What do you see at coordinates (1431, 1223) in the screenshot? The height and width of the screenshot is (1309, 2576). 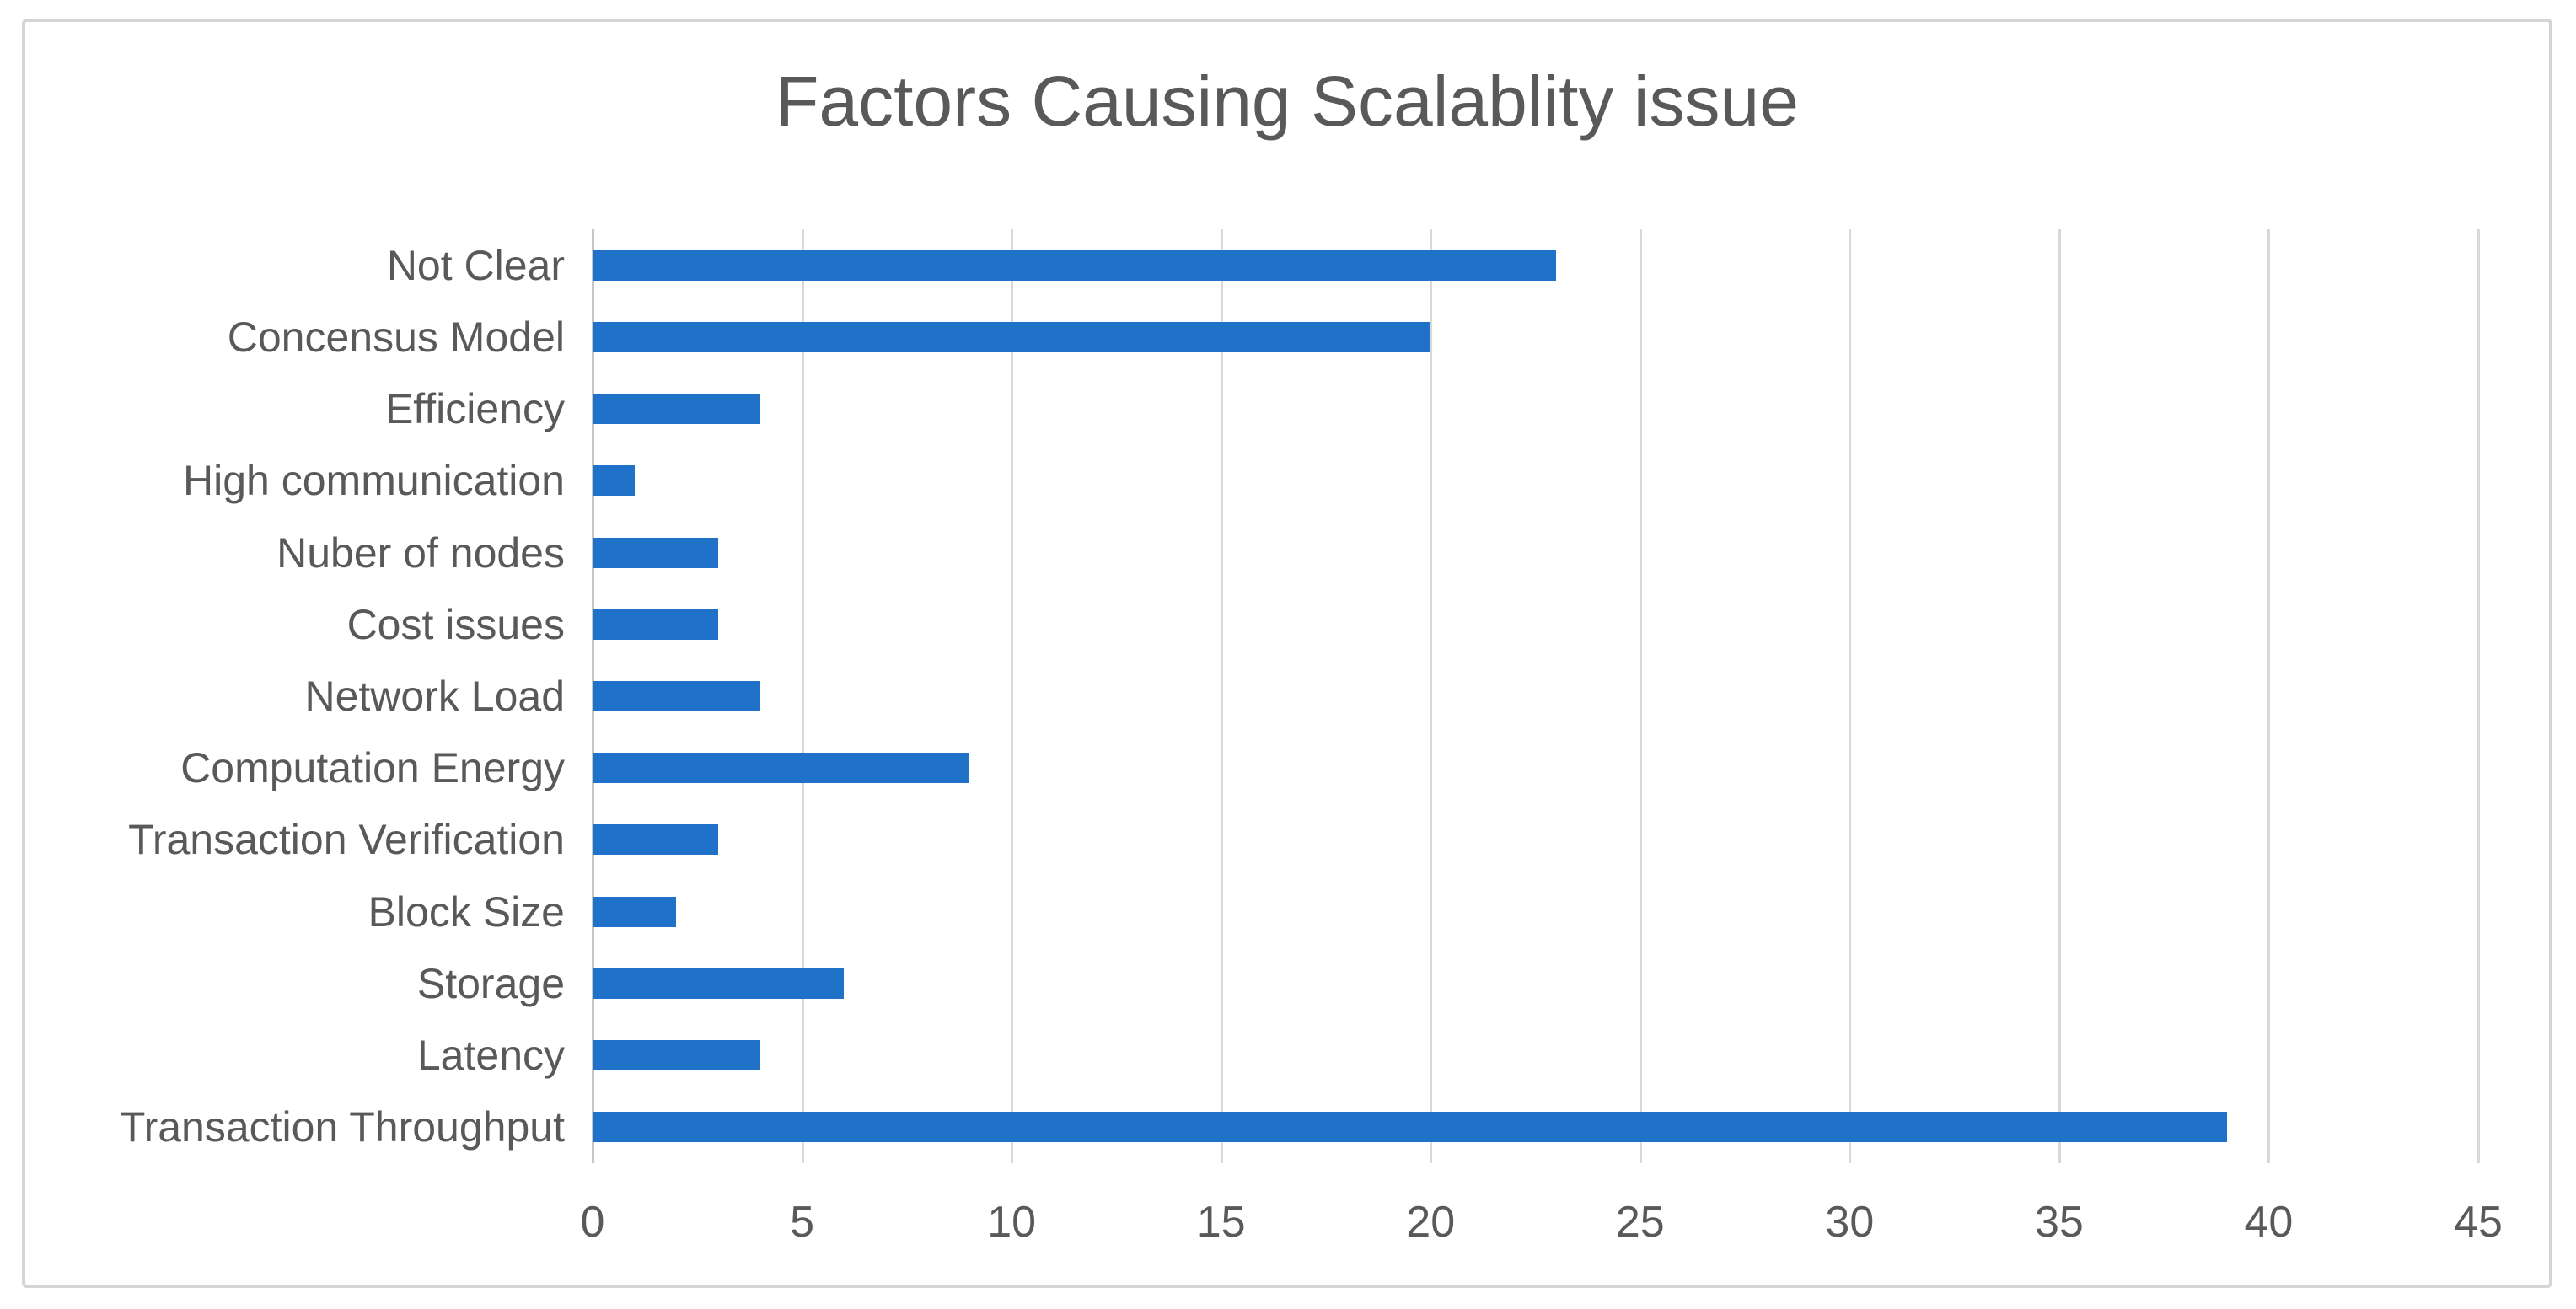 I see `x-tick-label: 20` at bounding box center [1431, 1223].